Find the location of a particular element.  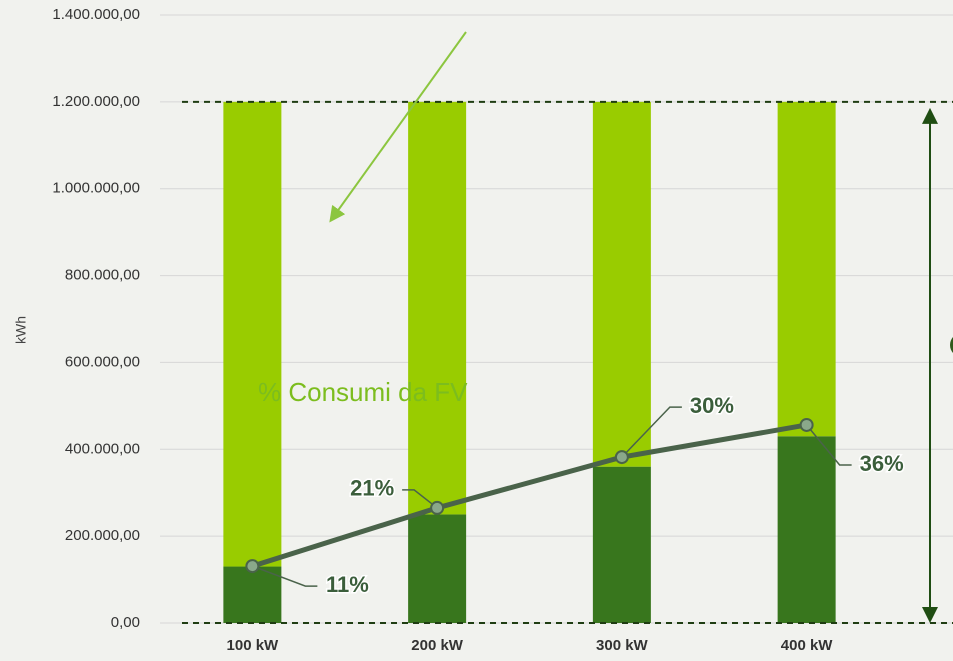

point-label: 11% is located at coordinates (347, 584).